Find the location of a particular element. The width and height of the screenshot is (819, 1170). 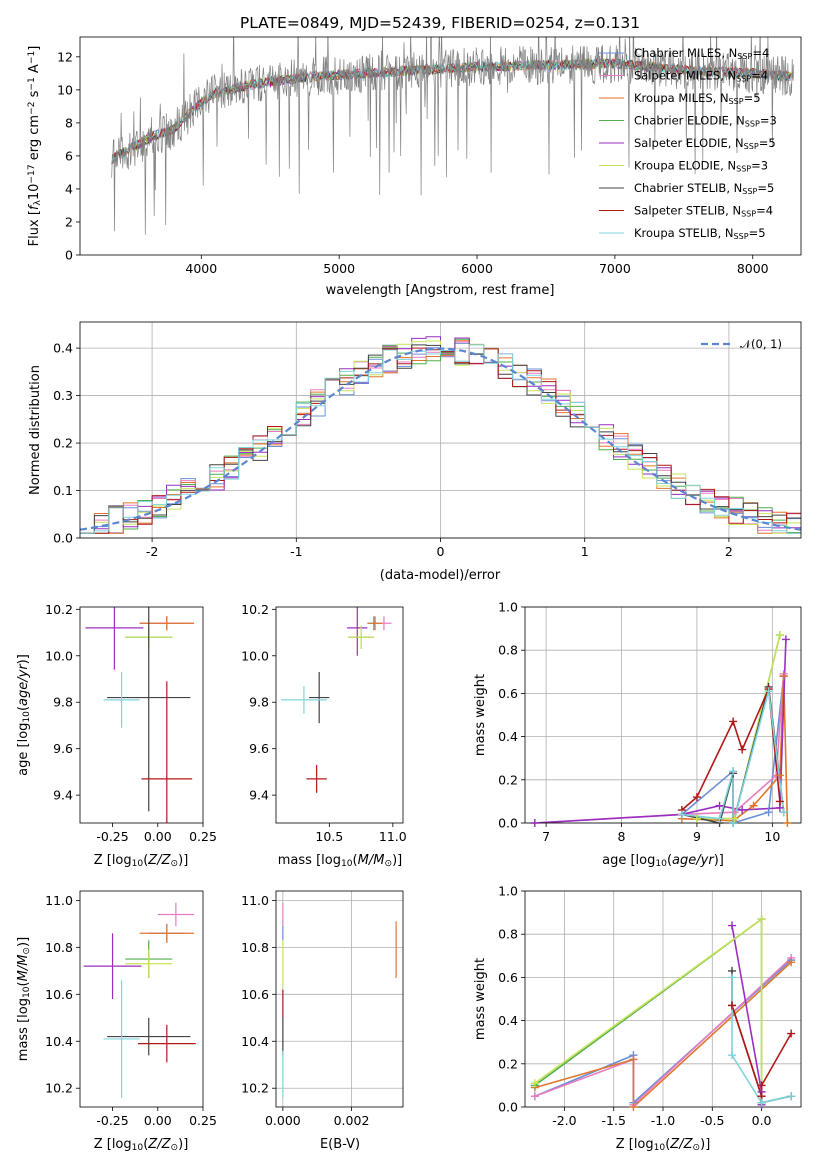

y-tick-label: 10 is located at coordinates (65, 89).